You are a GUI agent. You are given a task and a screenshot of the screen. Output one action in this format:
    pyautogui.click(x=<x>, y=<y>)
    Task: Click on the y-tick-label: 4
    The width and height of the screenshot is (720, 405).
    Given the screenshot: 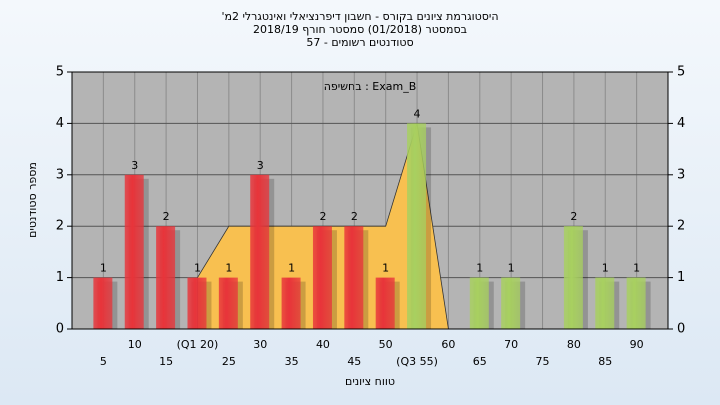 What is the action you would take?
    pyautogui.click(x=60, y=123)
    